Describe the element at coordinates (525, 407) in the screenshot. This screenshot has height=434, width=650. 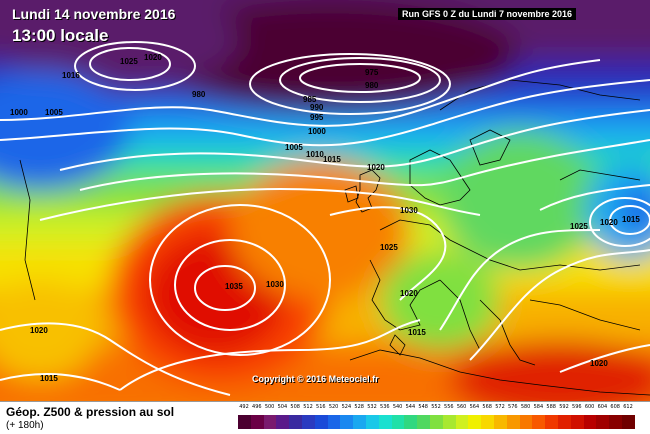
I see `scale-tick: 580` at that location.